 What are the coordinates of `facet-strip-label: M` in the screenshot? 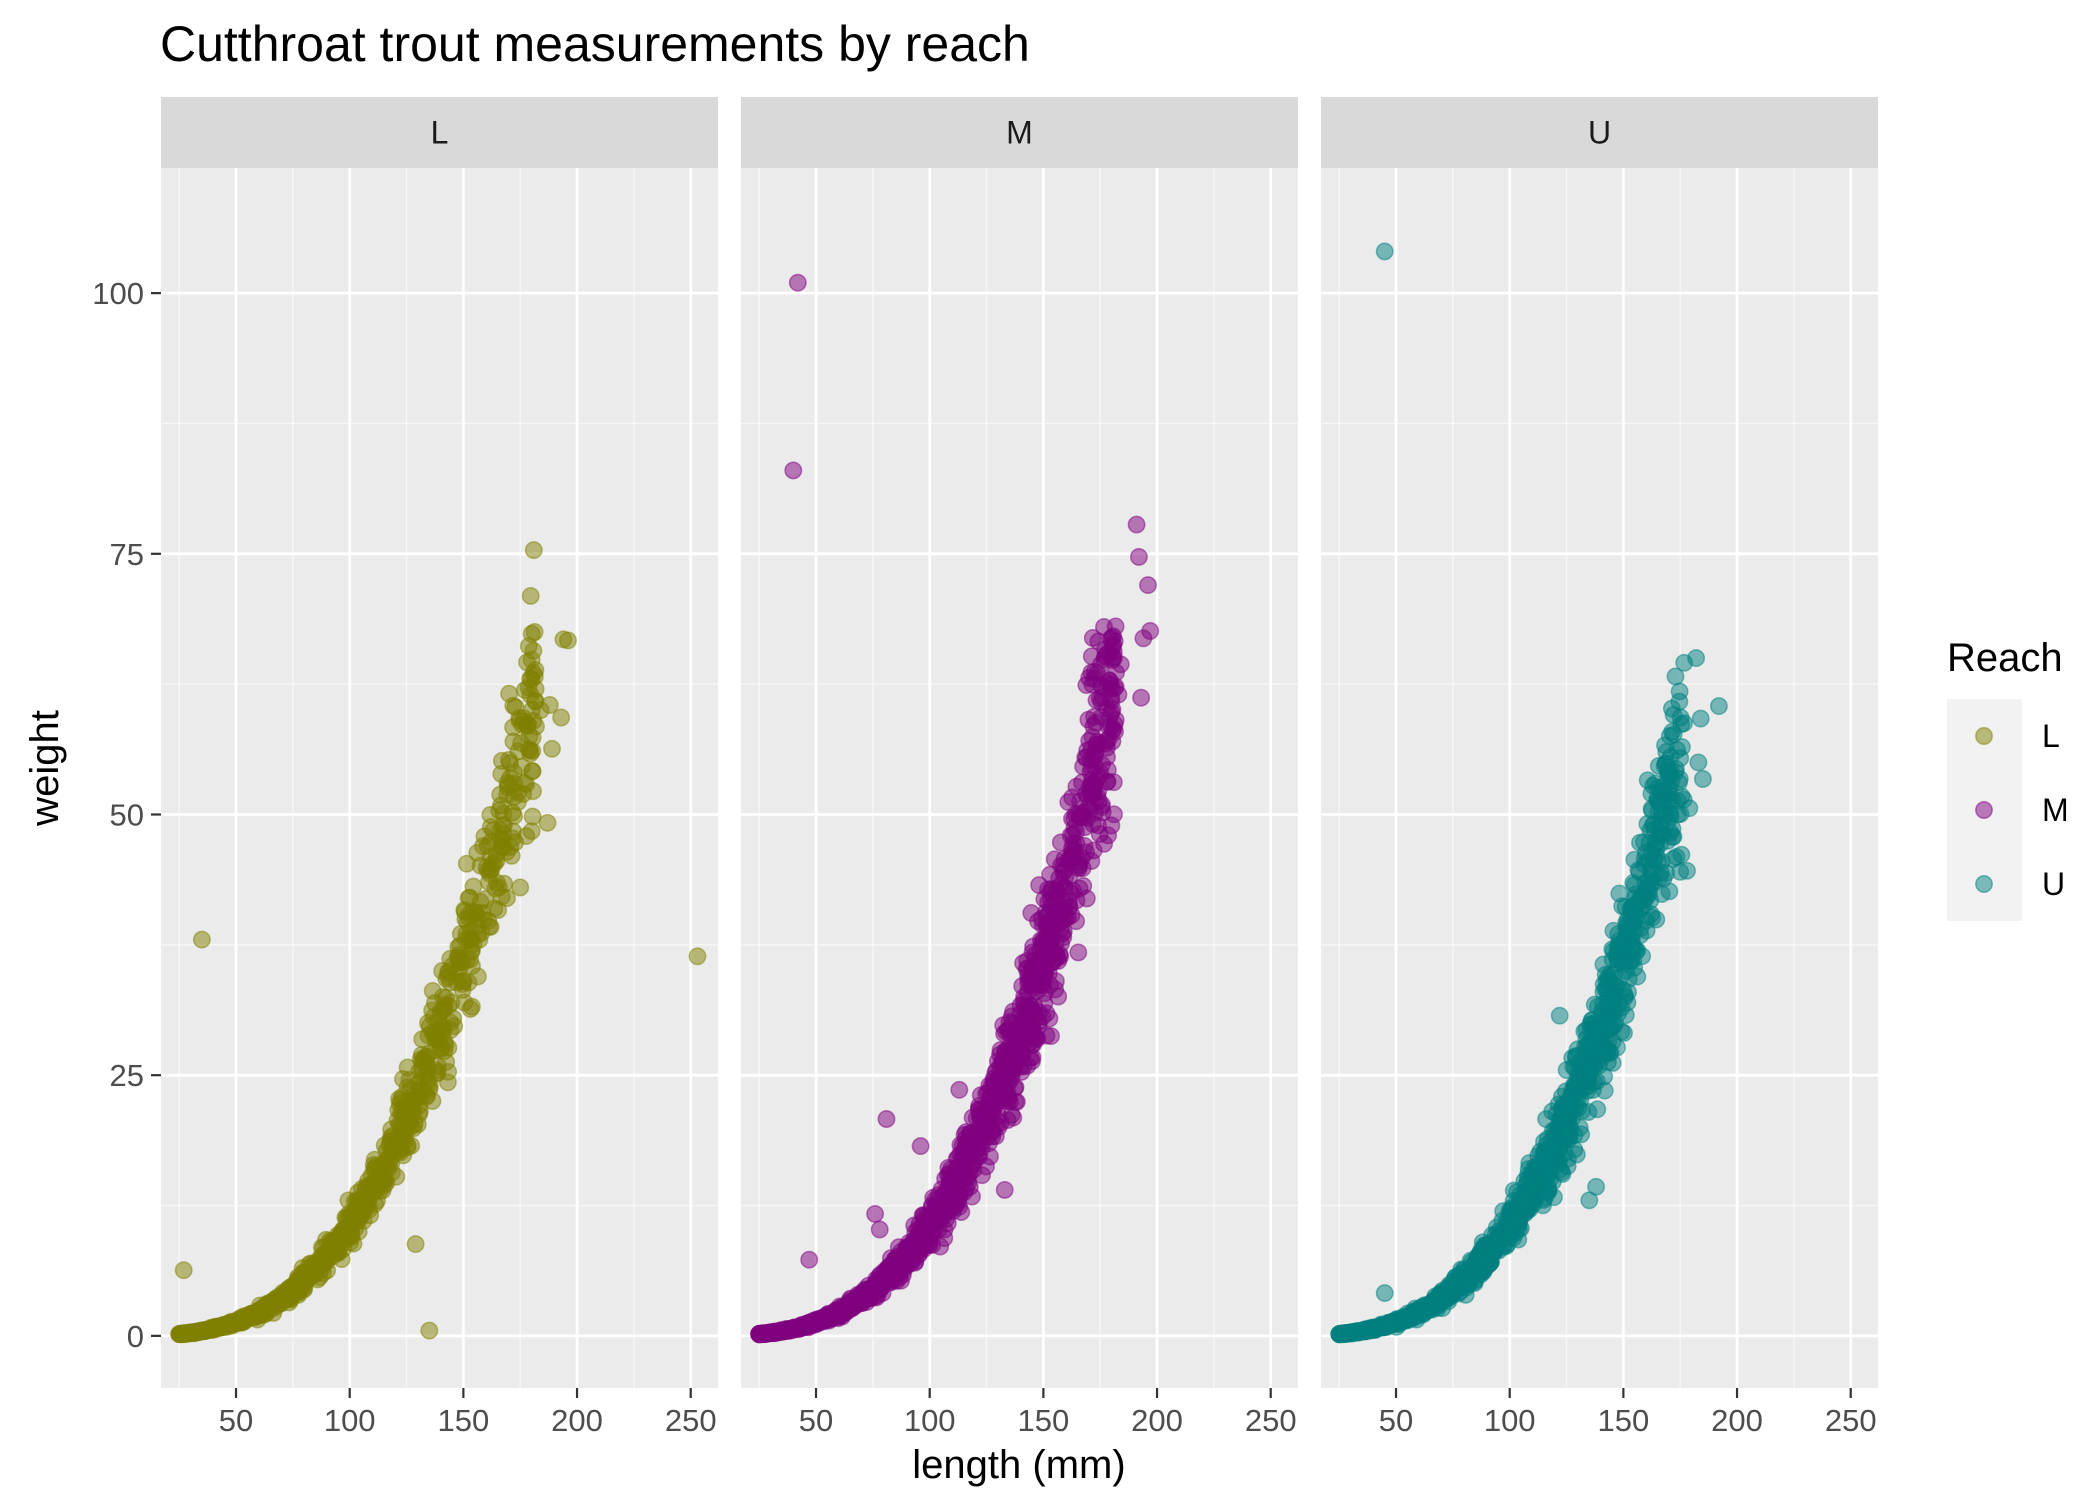 It's located at (1019, 133).